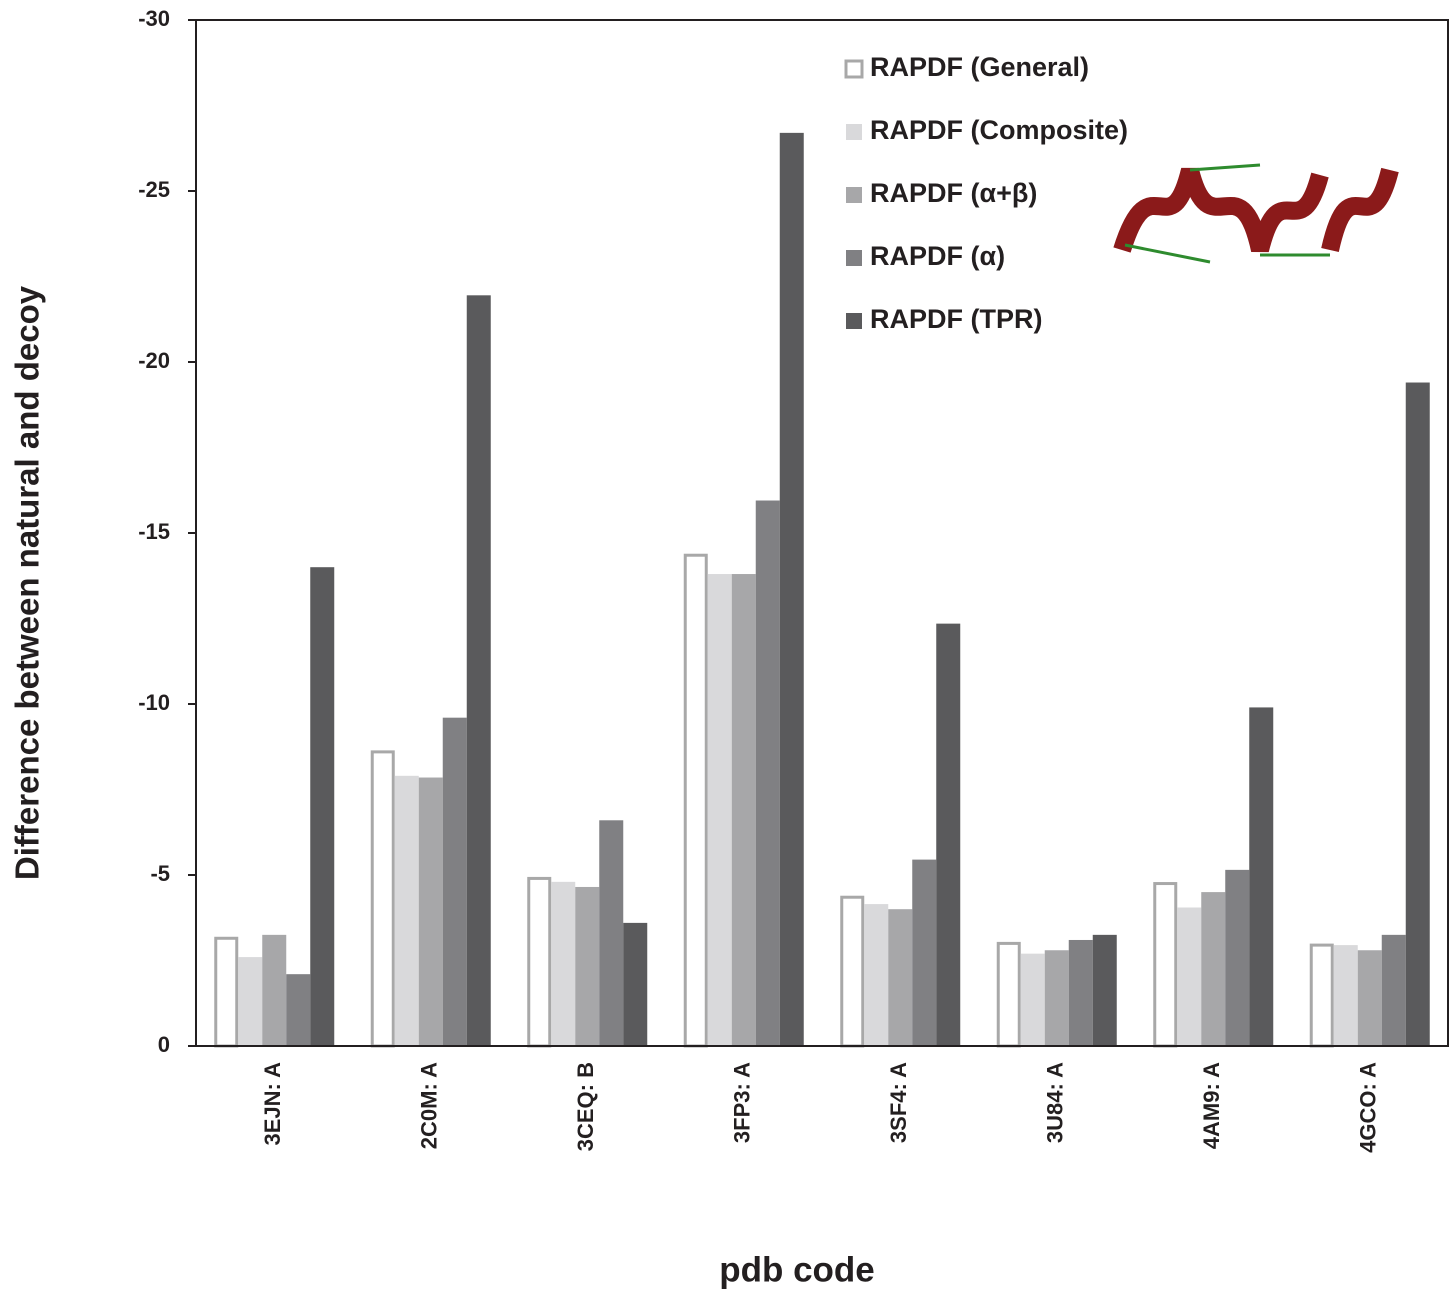 The height and width of the screenshot is (1308, 1456). Describe the element at coordinates (154, 360) in the screenshot. I see `y-tick-label: -20` at that location.